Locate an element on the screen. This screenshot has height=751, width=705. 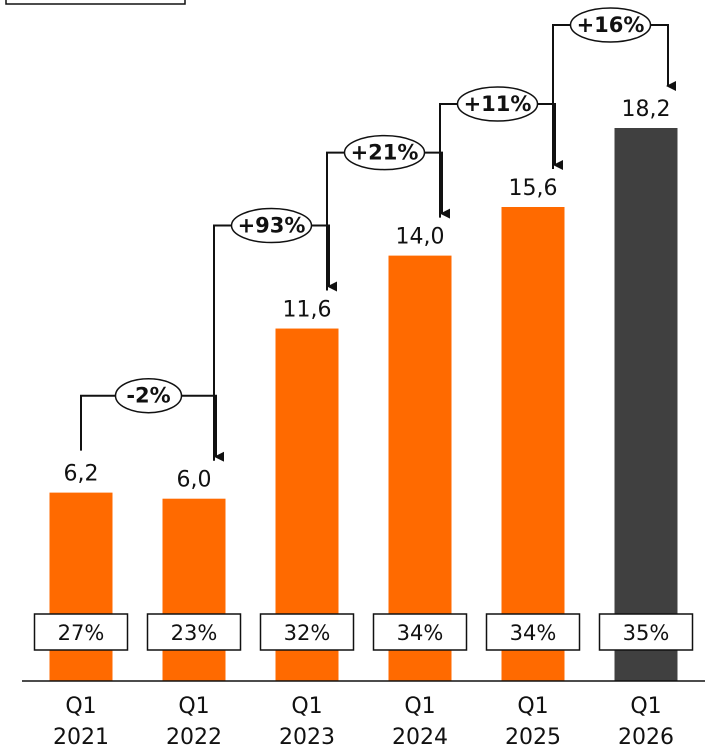
share-label: 23% is located at coordinates (194, 633).